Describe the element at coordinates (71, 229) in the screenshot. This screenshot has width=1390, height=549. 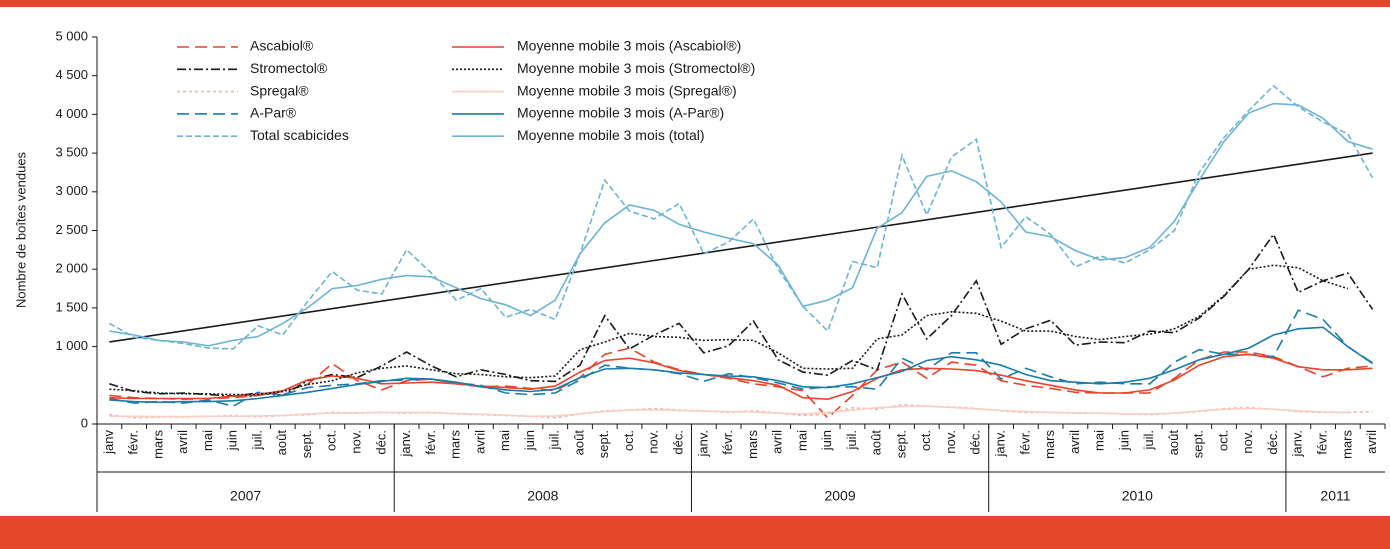
I see `y-tick-label: 2 500` at that location.